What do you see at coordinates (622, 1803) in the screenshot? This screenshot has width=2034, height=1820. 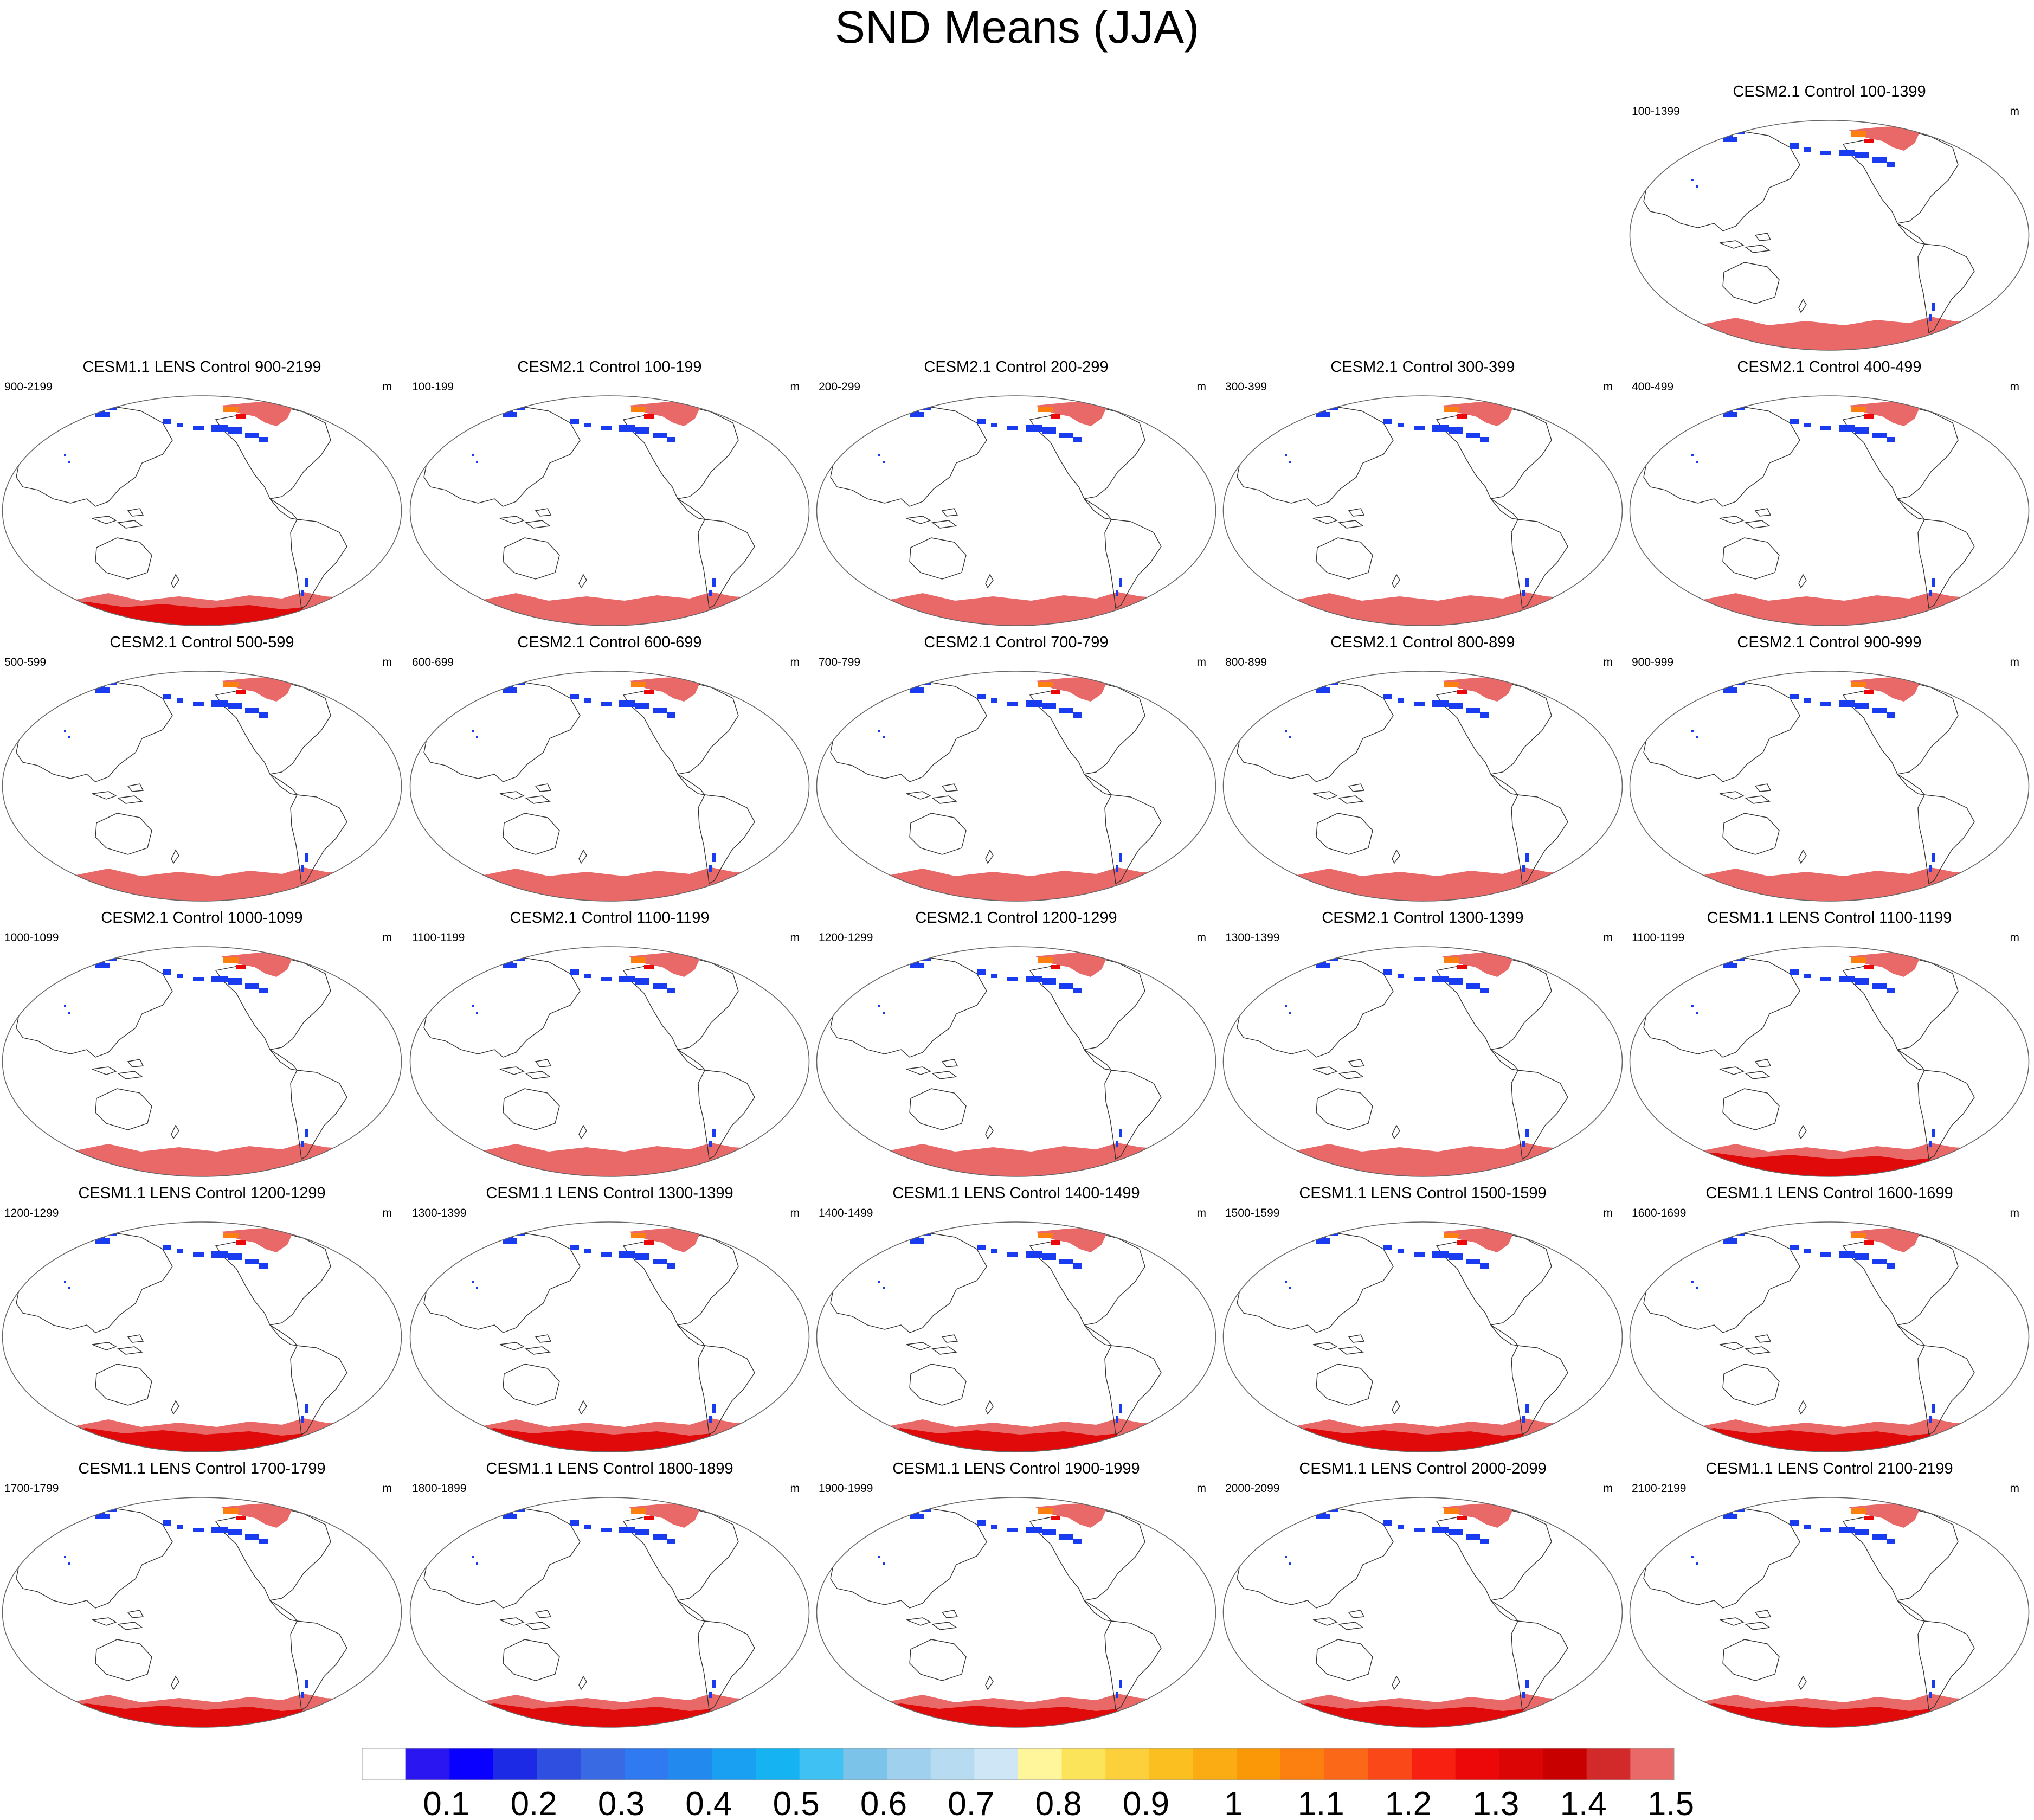 I see `colorbar-tick-label: 0.3` at bounding box center [622, 1803].